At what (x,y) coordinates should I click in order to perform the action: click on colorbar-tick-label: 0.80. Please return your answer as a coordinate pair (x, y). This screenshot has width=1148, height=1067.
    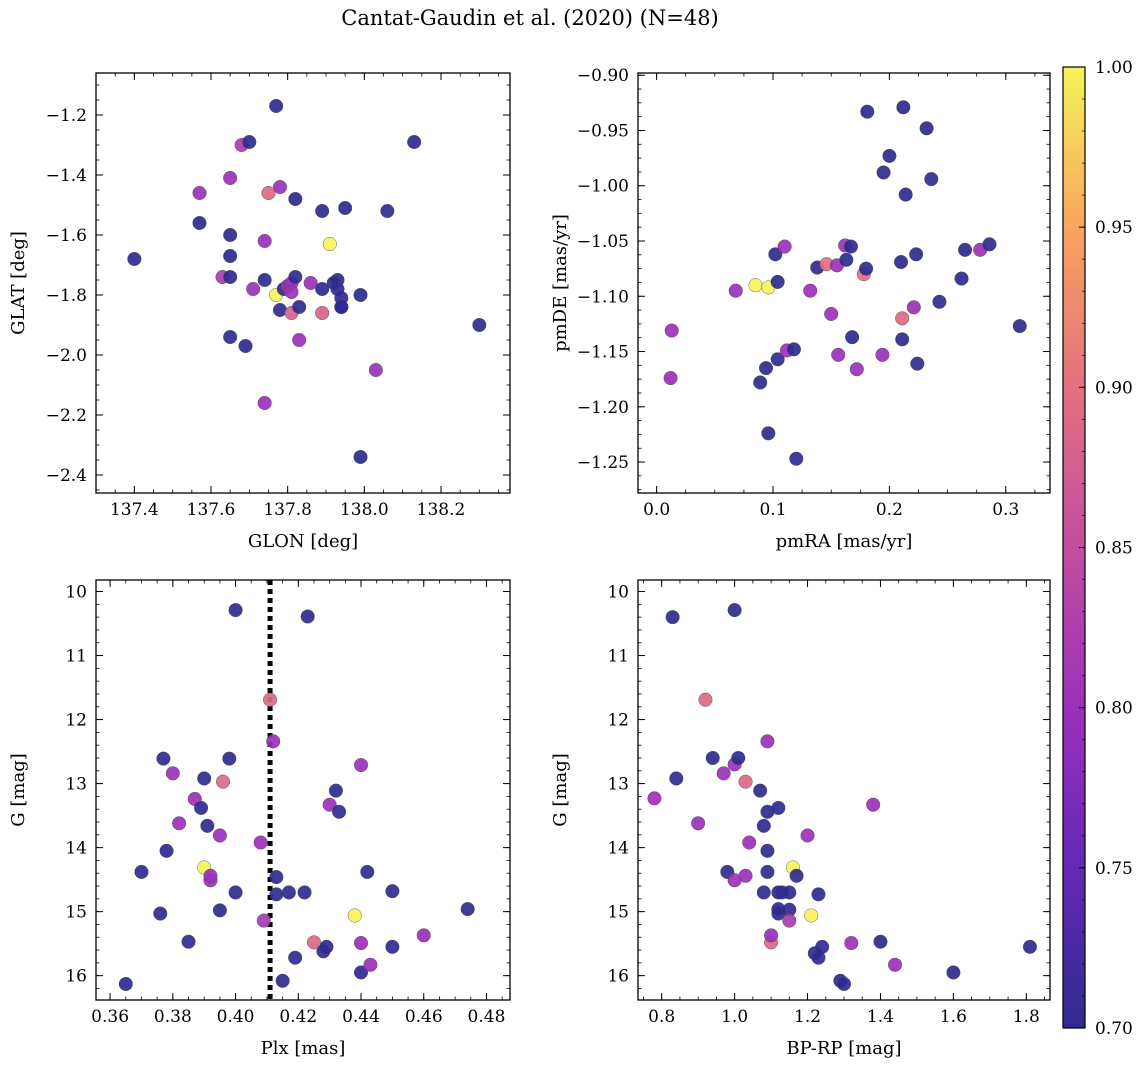
    Looking at the image, I should click on (1114, 709).